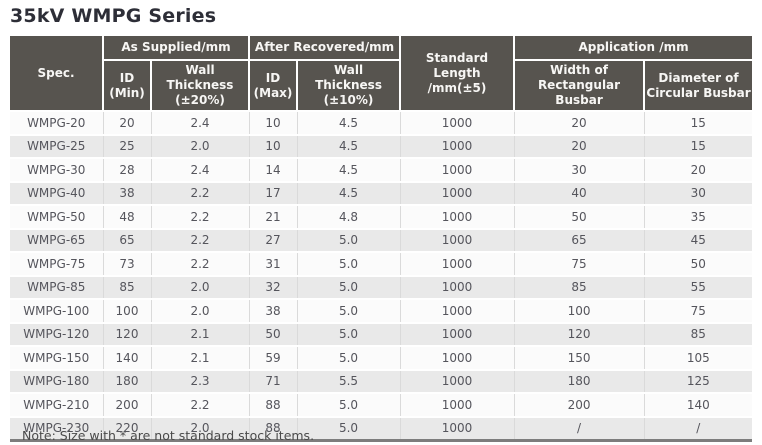  I want to click on cell-diameter-circ-busbar: /, so click(698, 428).